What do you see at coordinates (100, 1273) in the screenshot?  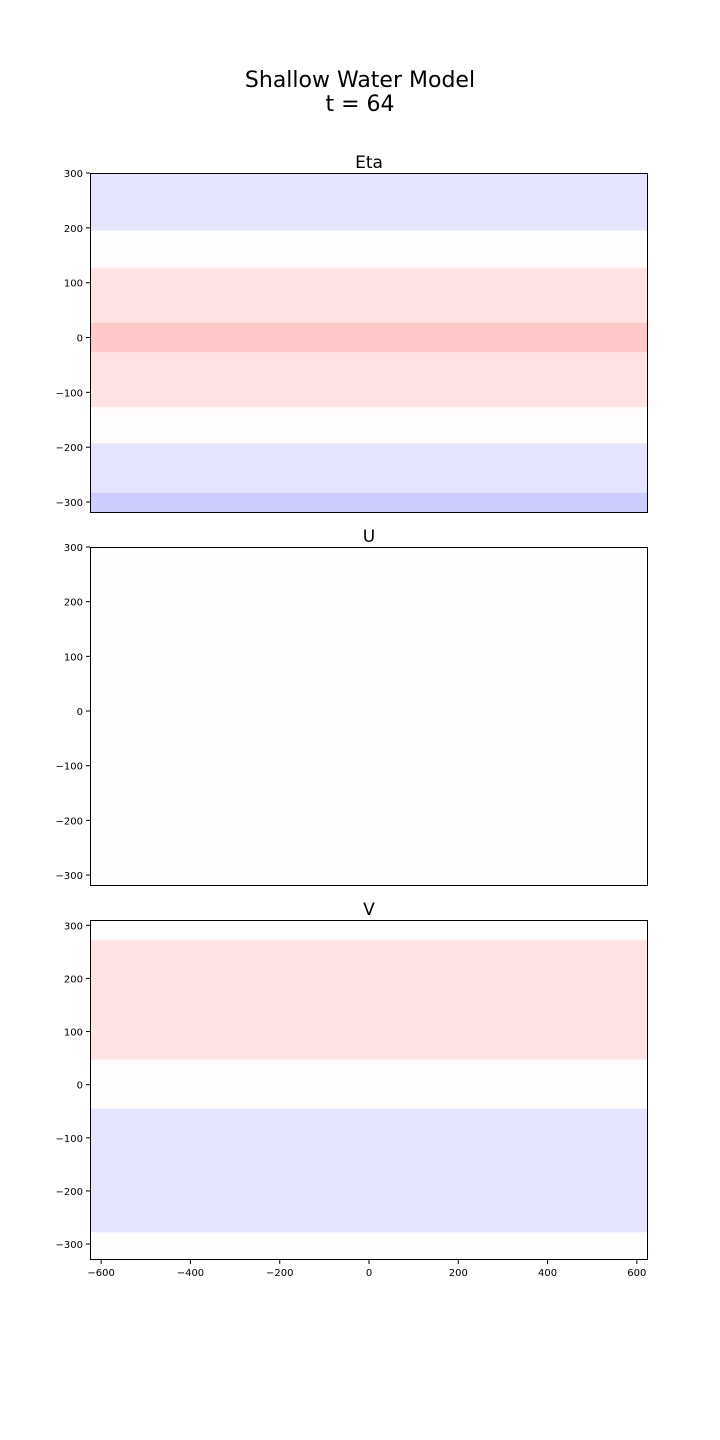 I see `x-tick-label: −600` at bounding box center [100, 1273].